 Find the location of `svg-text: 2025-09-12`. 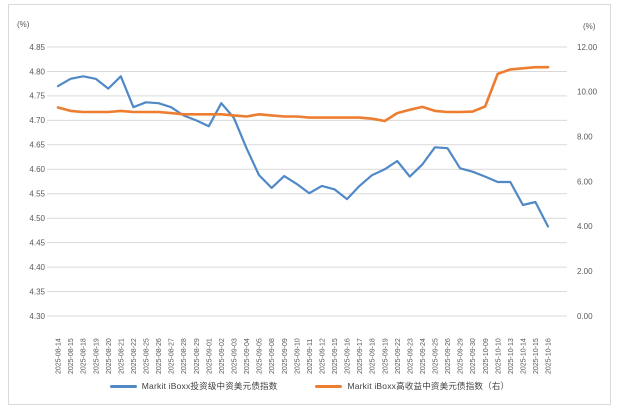

svg-text: 2025-09-12 is located at coordinates (322, 356).